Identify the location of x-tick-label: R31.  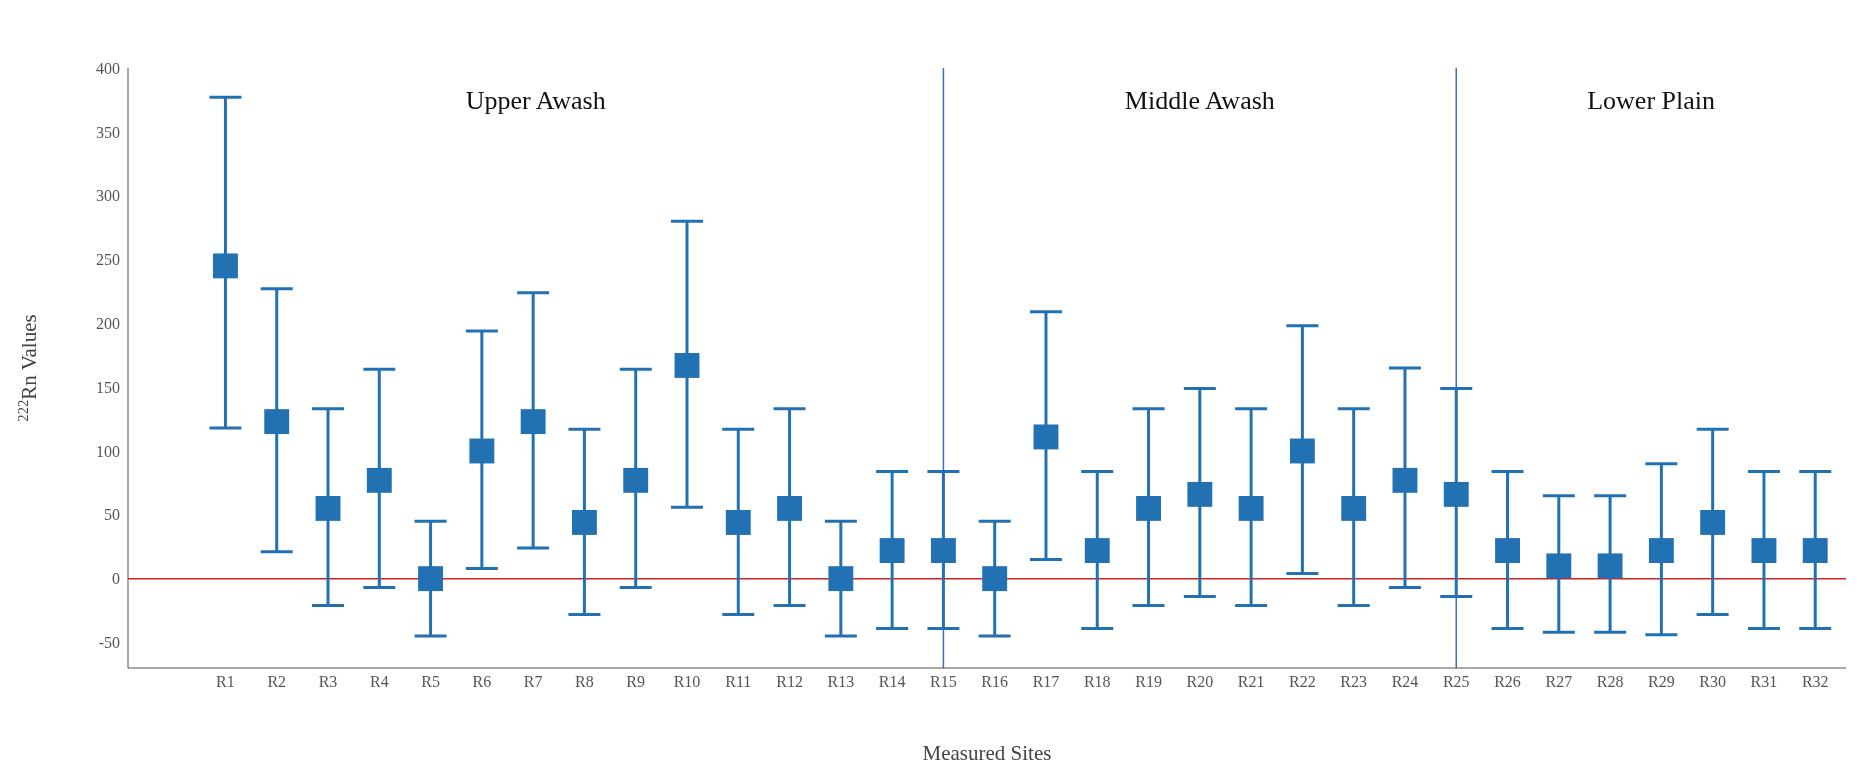
(1764, 682).